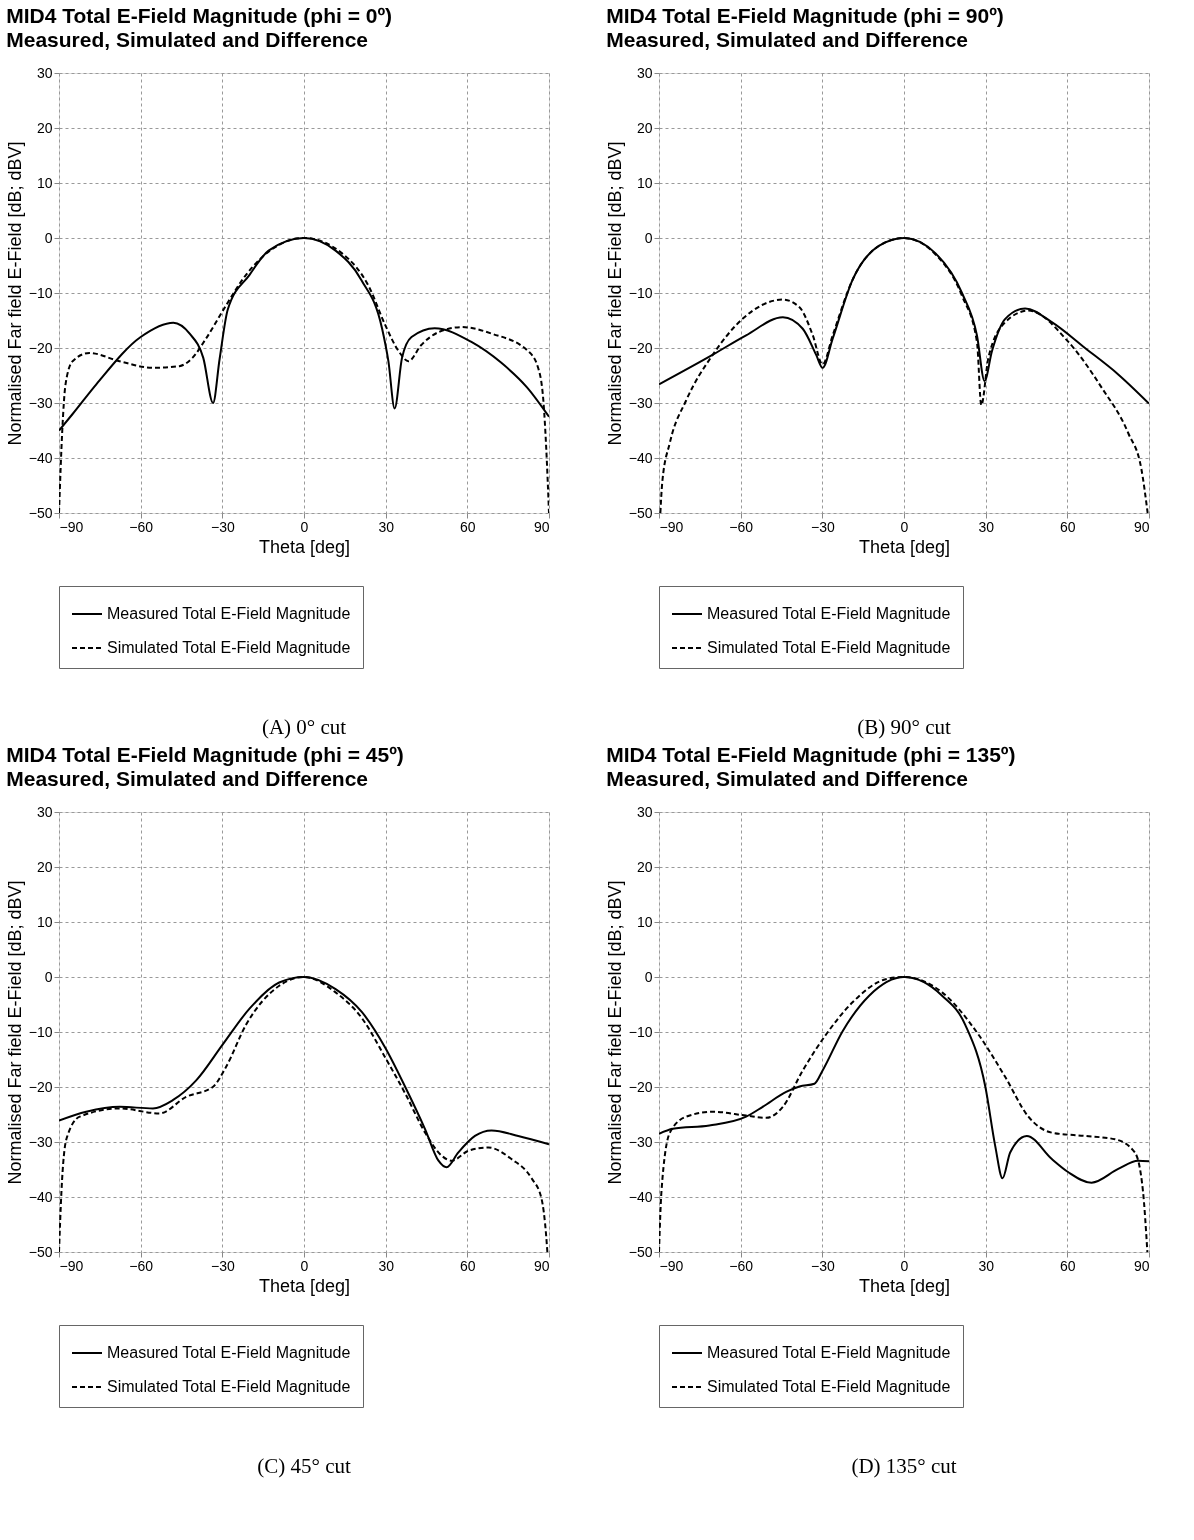  I want to click on chart-title: MID4 Total E-Field Magnitude (phi = 45º), so click(205, 754).